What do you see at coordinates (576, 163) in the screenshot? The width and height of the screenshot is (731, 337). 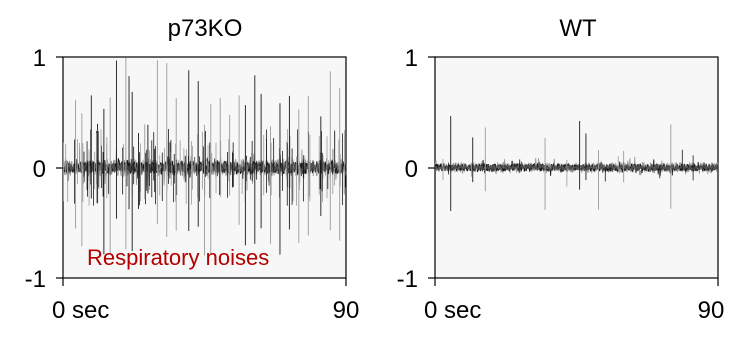 I see `signal-traces` at bounding box center [576, 163].